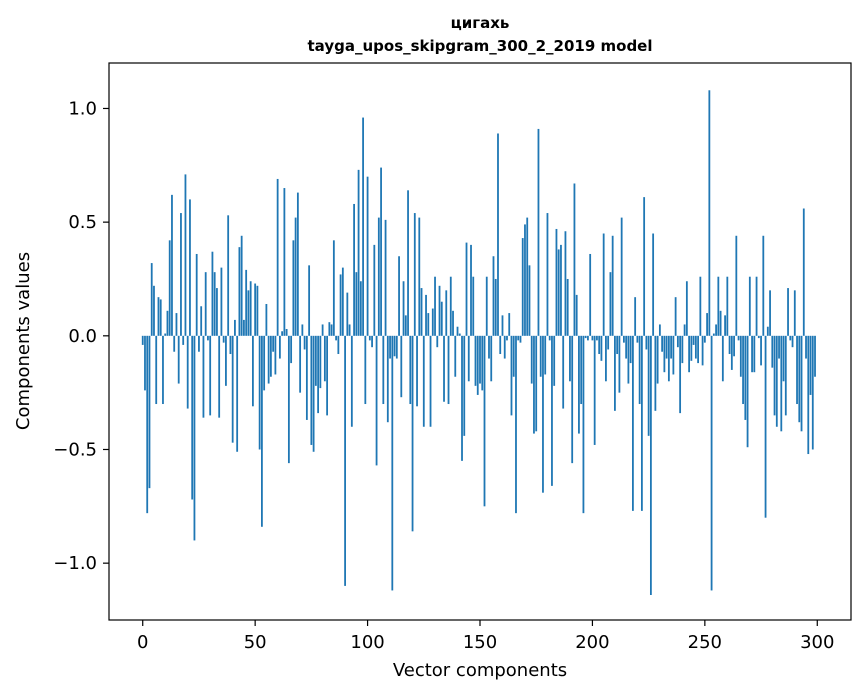  I want to click on x-axis-ticks: 0 50 100 150 200 250 300, so click(485, 636).